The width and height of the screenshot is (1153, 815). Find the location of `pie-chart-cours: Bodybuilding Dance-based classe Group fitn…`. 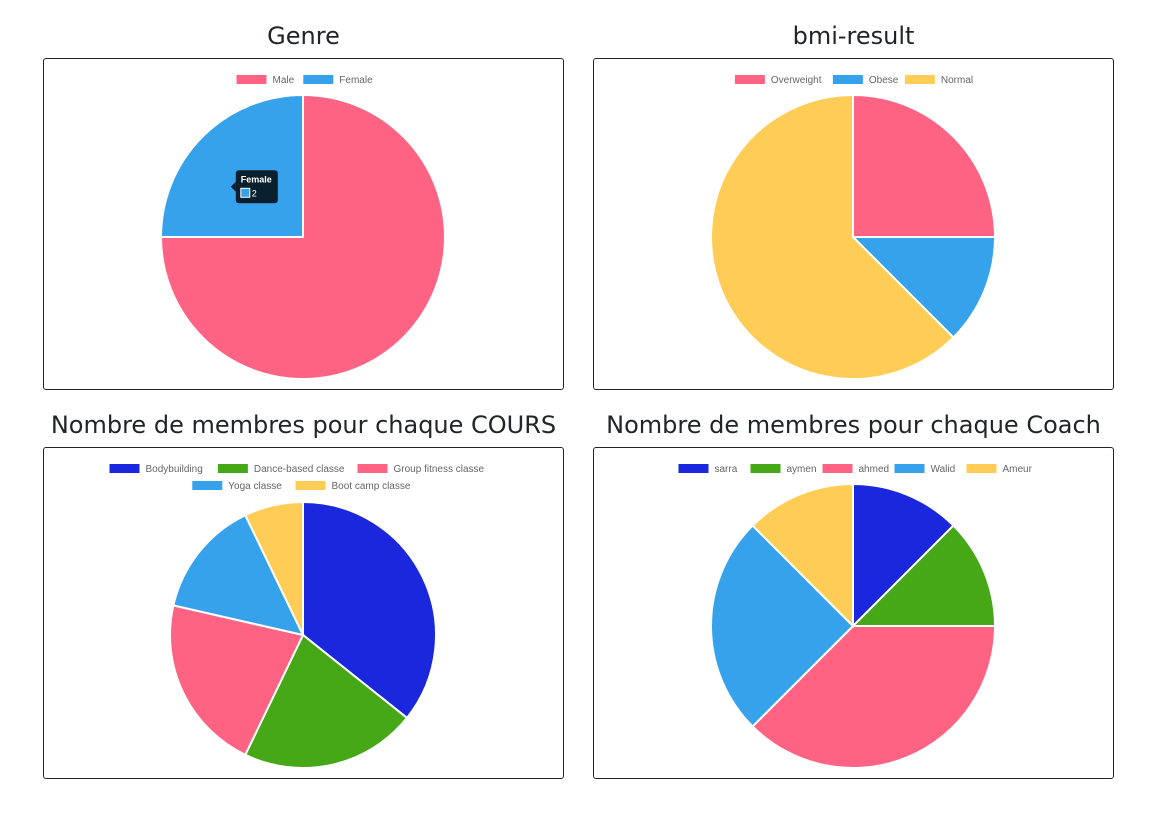

pie-chart-cours: Bodybuilding Dance-based classe Group fitn… is located at coordinates (297, 616).